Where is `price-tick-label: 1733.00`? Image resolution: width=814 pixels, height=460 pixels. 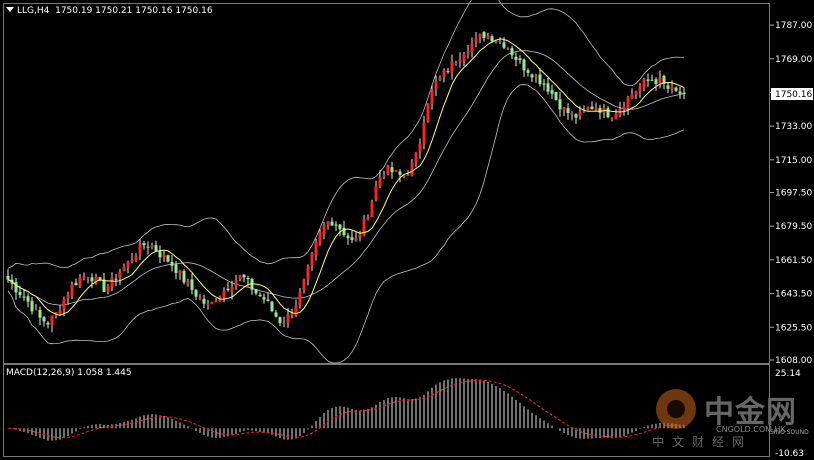
price-tick-label: 1733.00 is located at coordinates (793, 127).